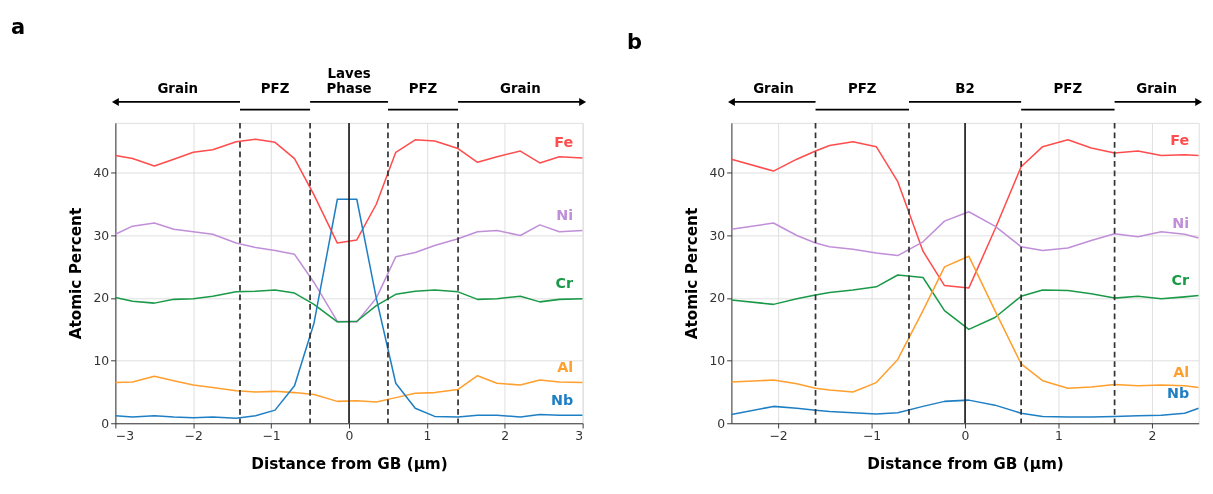 Image resolution: width=1213 pixels, height=494 pixels. What do you see at coordinates (18, 27) in the screenshot?
I see `chart-title: a` at bounding box center [18, 27].